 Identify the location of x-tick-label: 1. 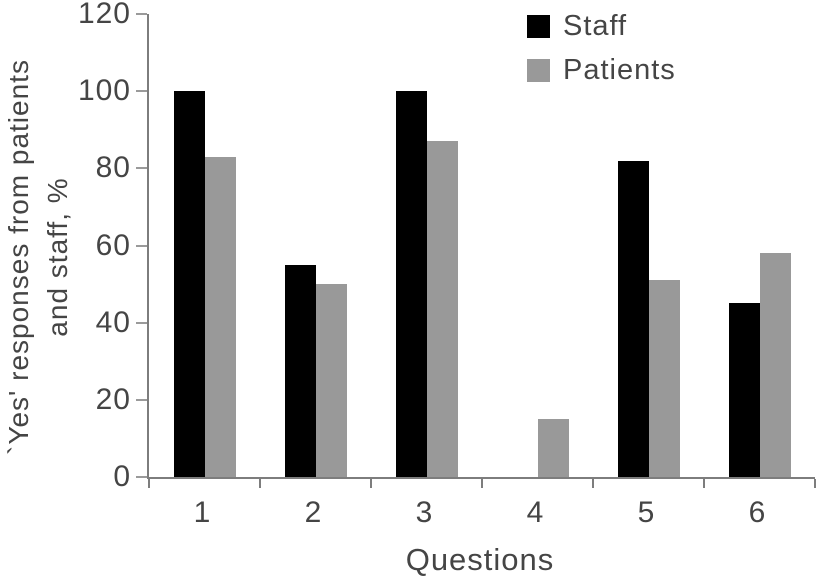
(202, 512).